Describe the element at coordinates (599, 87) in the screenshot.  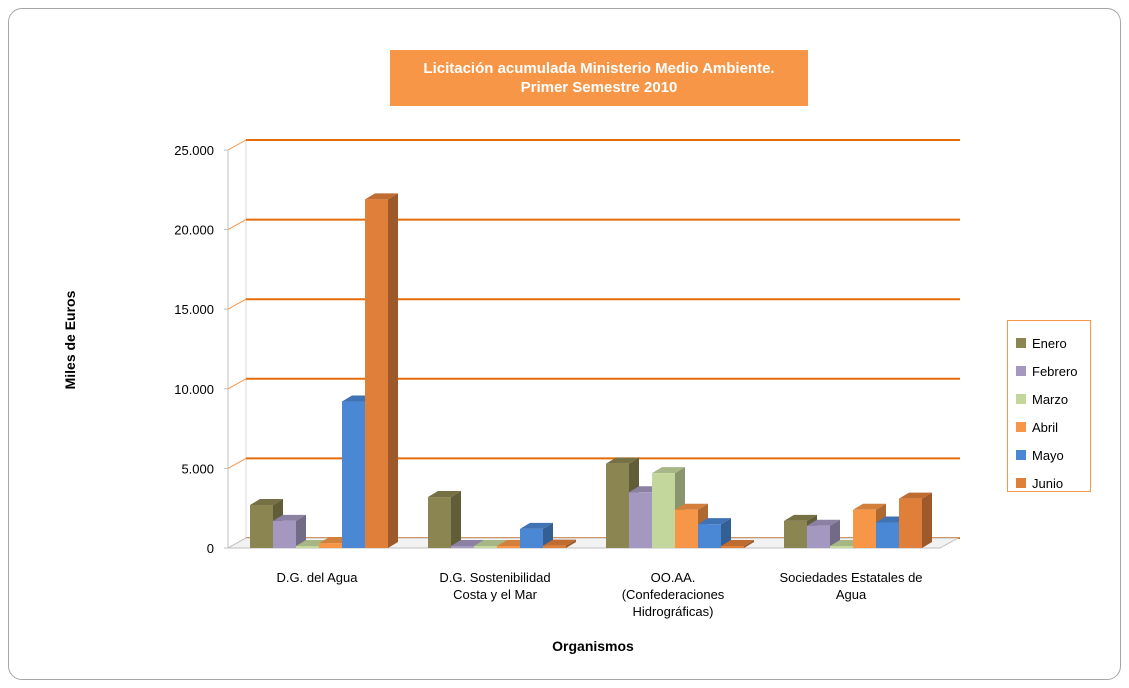
I see `chart-subtitle: Primer Semestre 2010` at that location.